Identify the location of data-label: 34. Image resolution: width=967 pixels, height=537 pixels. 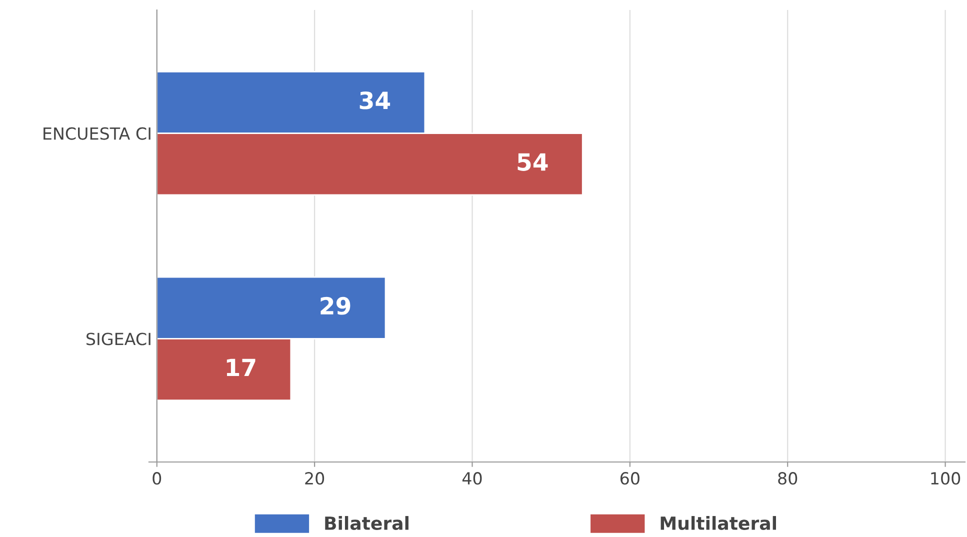
(375, 100).